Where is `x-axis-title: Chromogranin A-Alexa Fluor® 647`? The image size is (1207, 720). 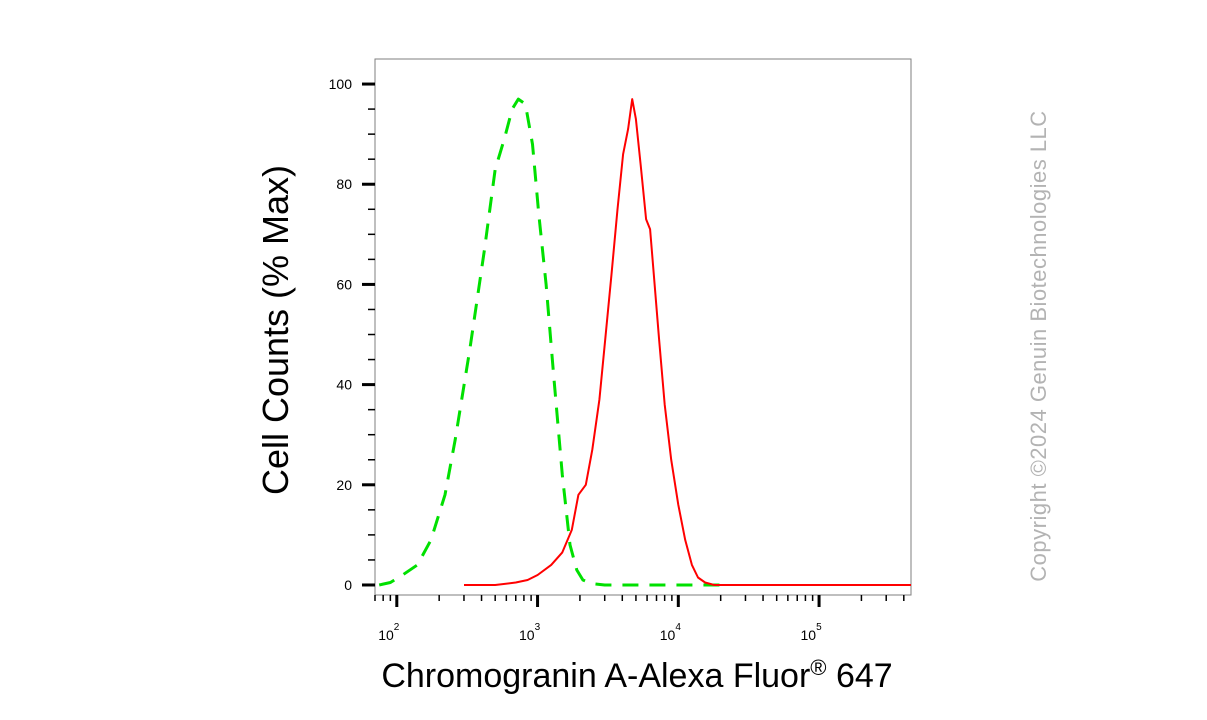 x-axis-title: Chromogranin A-Alexa Fluor® 647 is located at coordinates (636, 675).